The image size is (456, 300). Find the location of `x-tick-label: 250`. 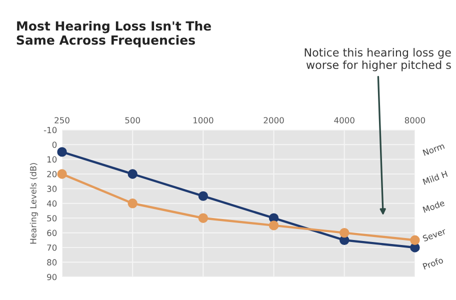

x-tick-label: 250 is located at coordinates (62, 120).